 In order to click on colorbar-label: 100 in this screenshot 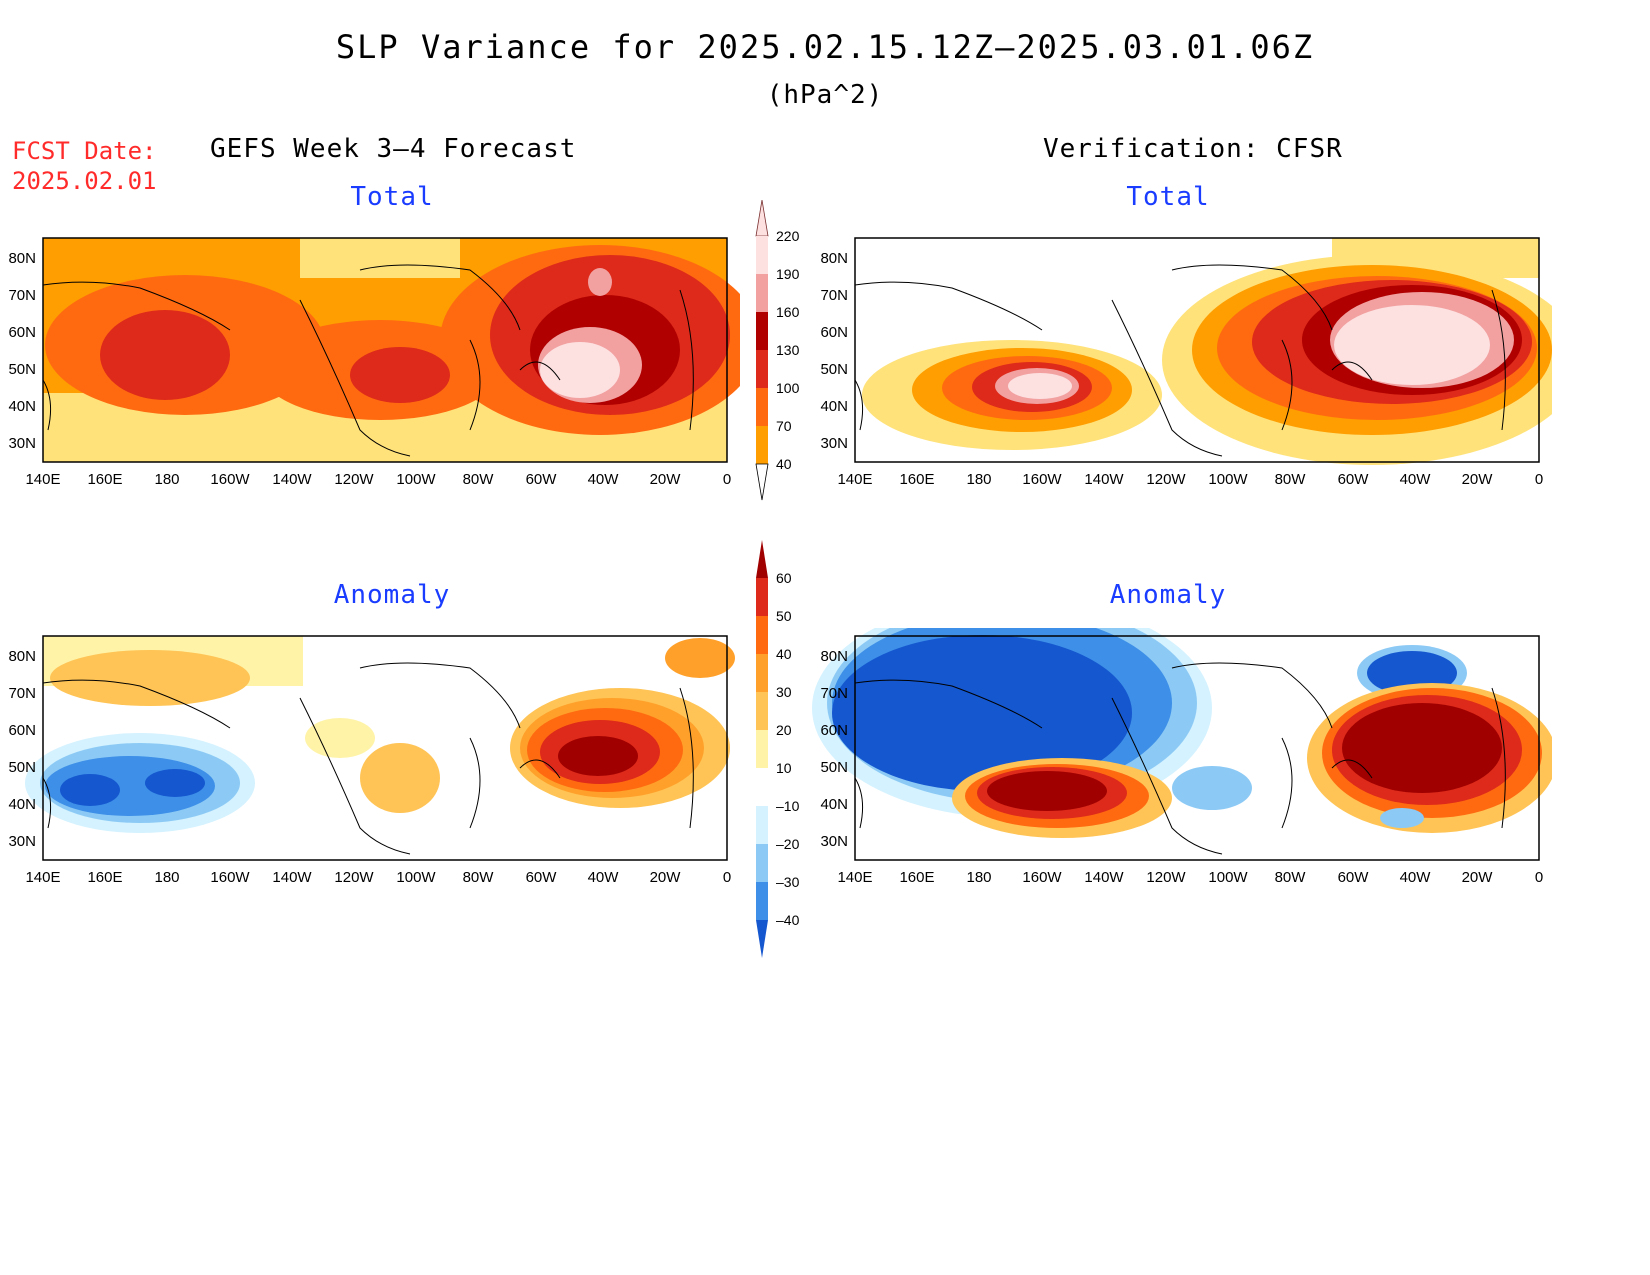, I will do `click(788, 388)`.